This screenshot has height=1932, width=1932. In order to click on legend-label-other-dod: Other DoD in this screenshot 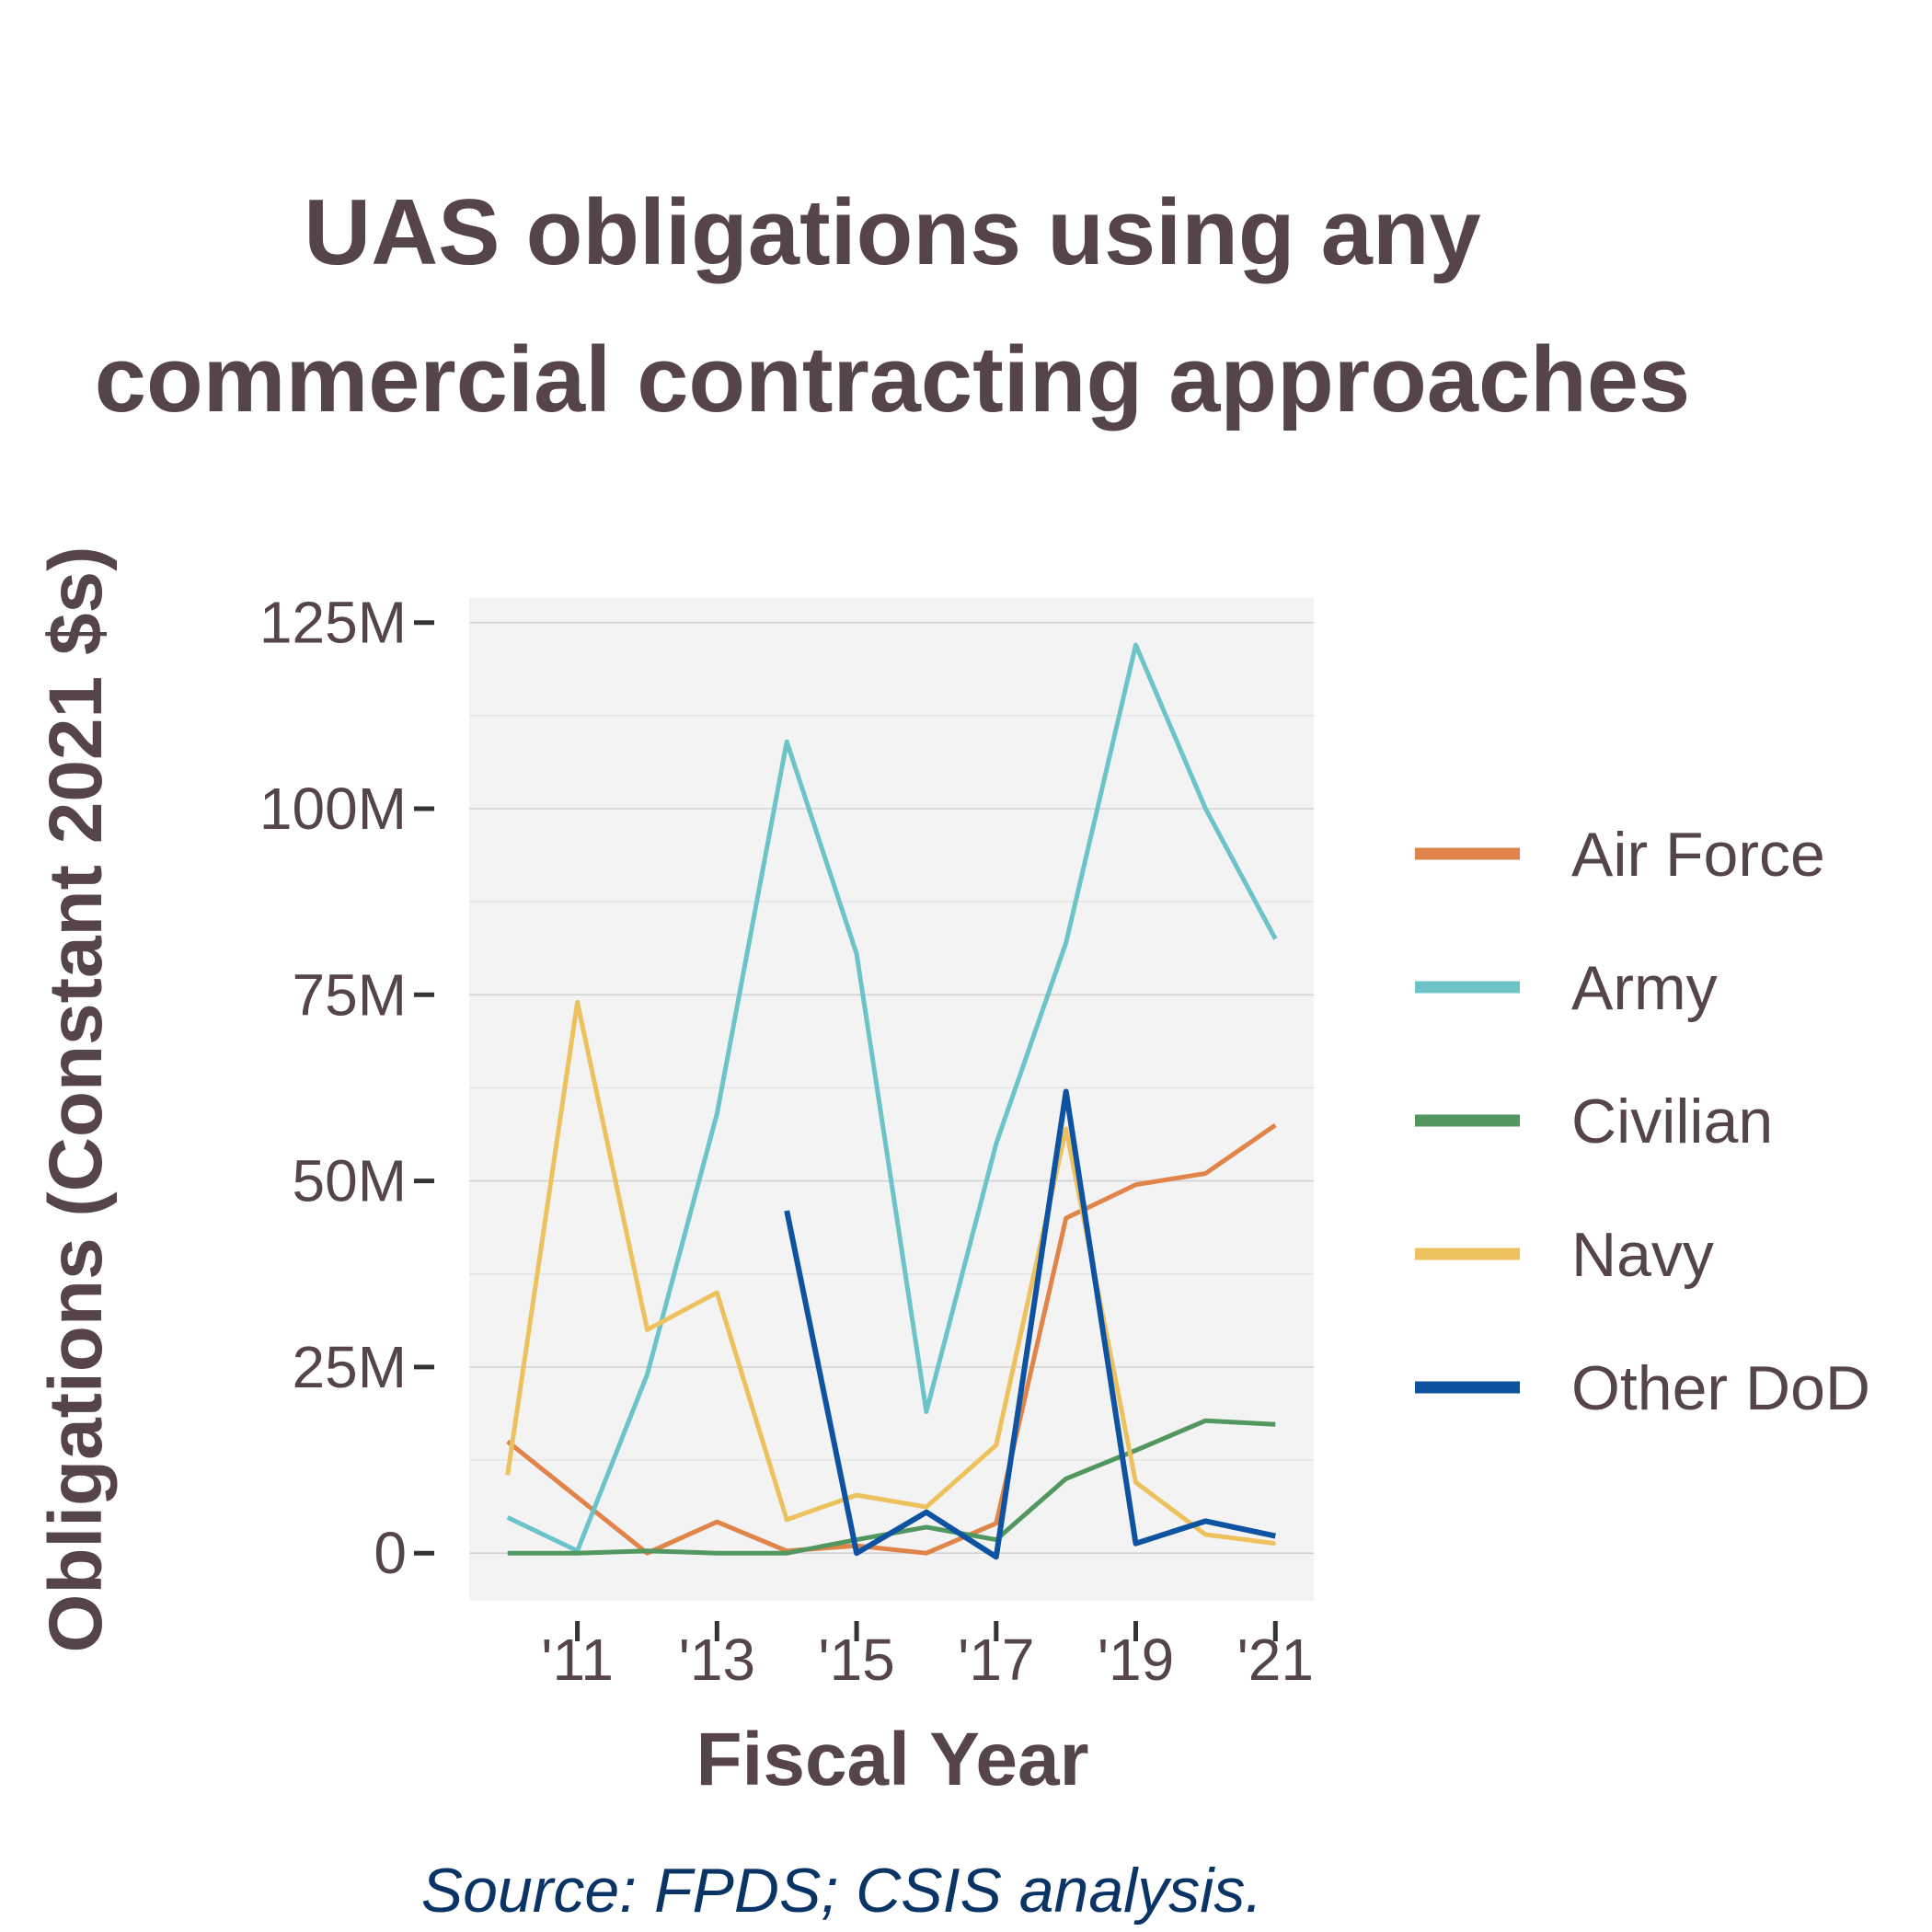, I will do `click(1720, 1388)`.